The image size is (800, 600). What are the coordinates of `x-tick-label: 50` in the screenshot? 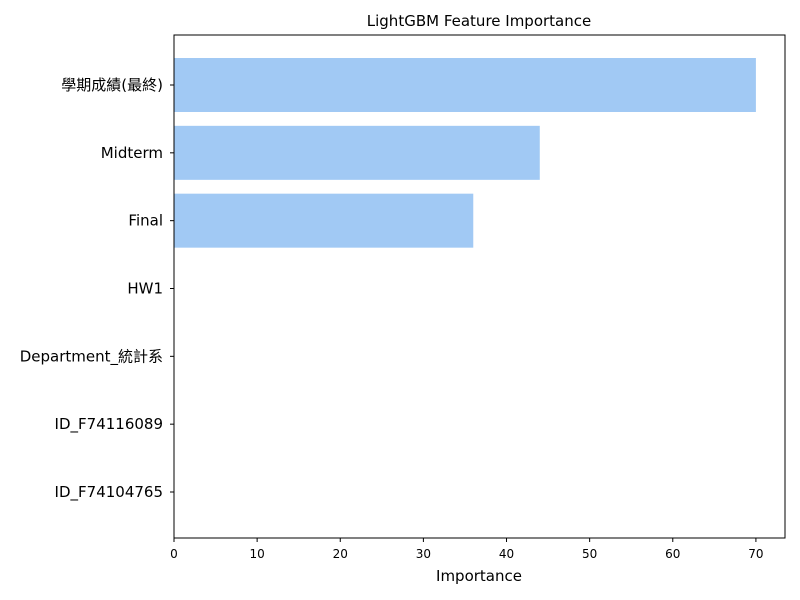 It's located at (589, 554).